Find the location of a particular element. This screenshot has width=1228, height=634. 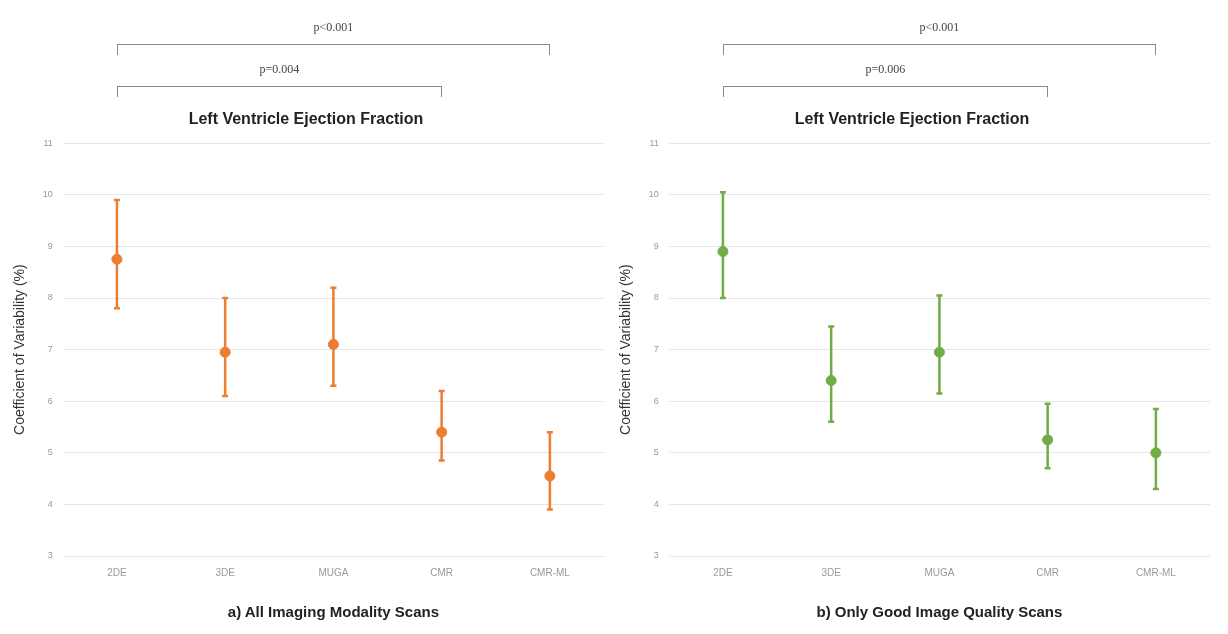

text: p=0.004 is located at coordinates (279, 70).